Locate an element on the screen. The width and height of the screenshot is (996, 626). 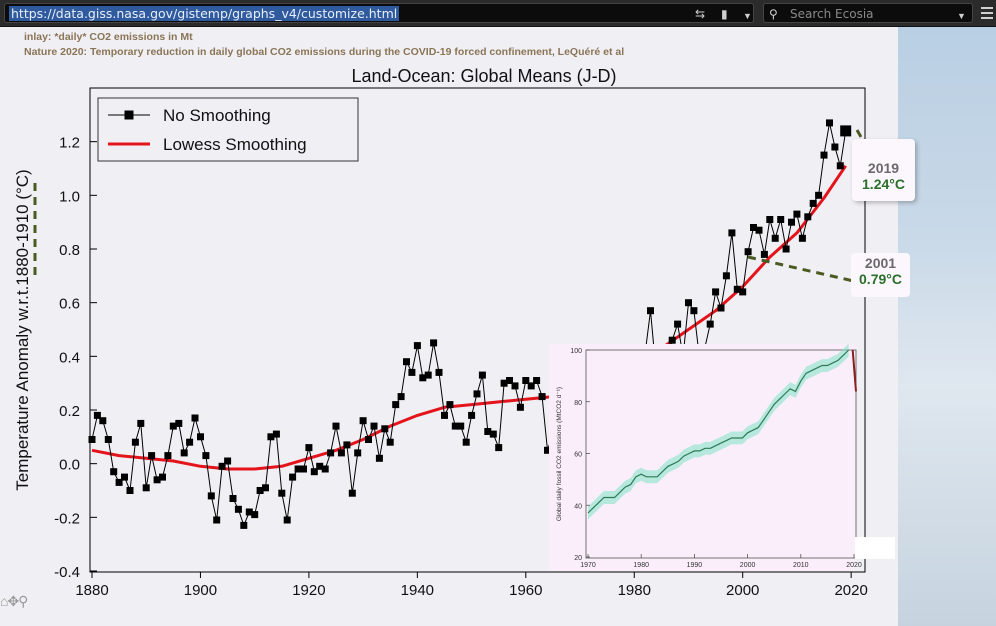
inset-y-tick-label: 40 is located at coordinates (578, 506).